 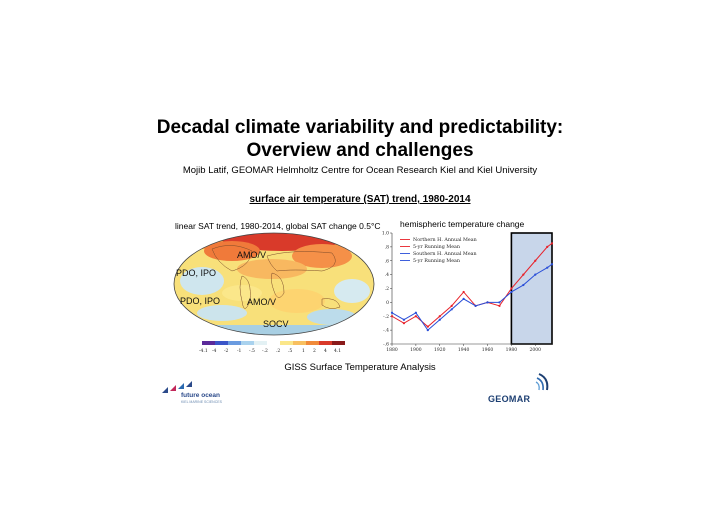 I want to click on colorbar-tick: -2, so click(x=226, y=351).